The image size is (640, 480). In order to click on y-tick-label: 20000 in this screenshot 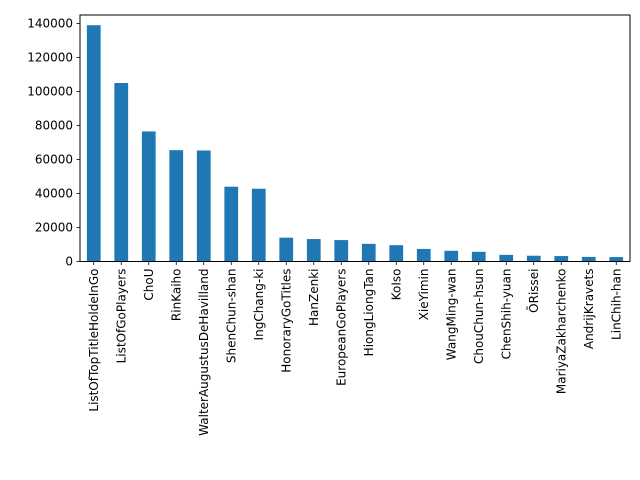, I will do `click(54, 228)`.